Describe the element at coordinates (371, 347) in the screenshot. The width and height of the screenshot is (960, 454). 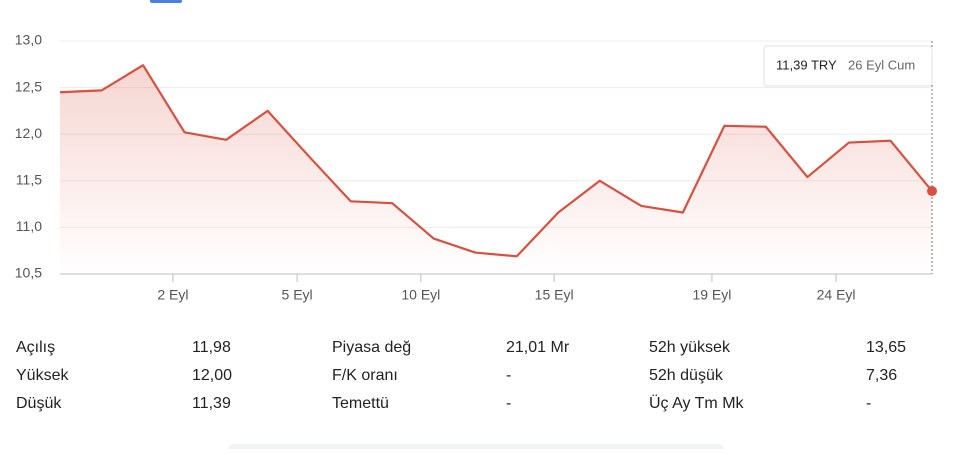
I see `stat-label: Piyasa değ` at that location.